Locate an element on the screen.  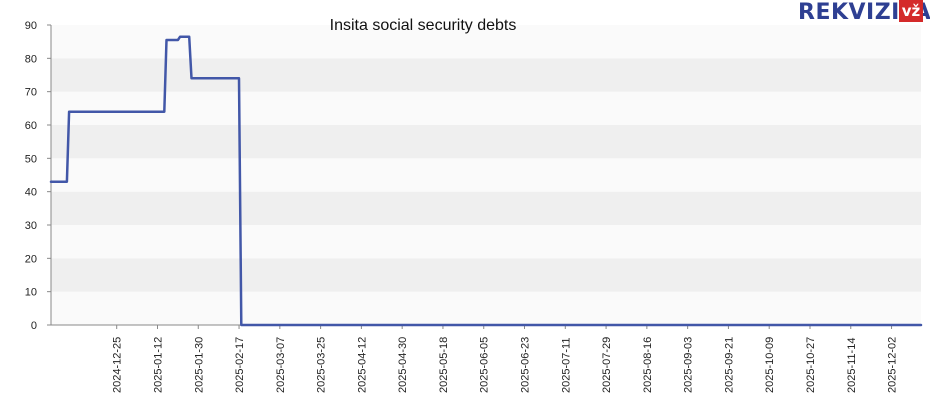
x-tick-label: 2025-06-23 is located at coordinates (526, 365).